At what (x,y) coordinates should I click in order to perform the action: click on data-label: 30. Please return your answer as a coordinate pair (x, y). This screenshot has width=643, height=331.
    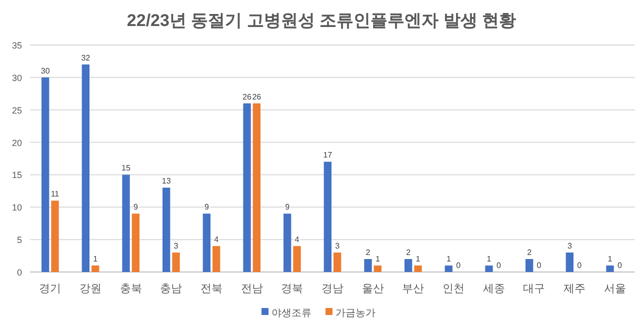
    Looking at the image, I should click on (45, 71).